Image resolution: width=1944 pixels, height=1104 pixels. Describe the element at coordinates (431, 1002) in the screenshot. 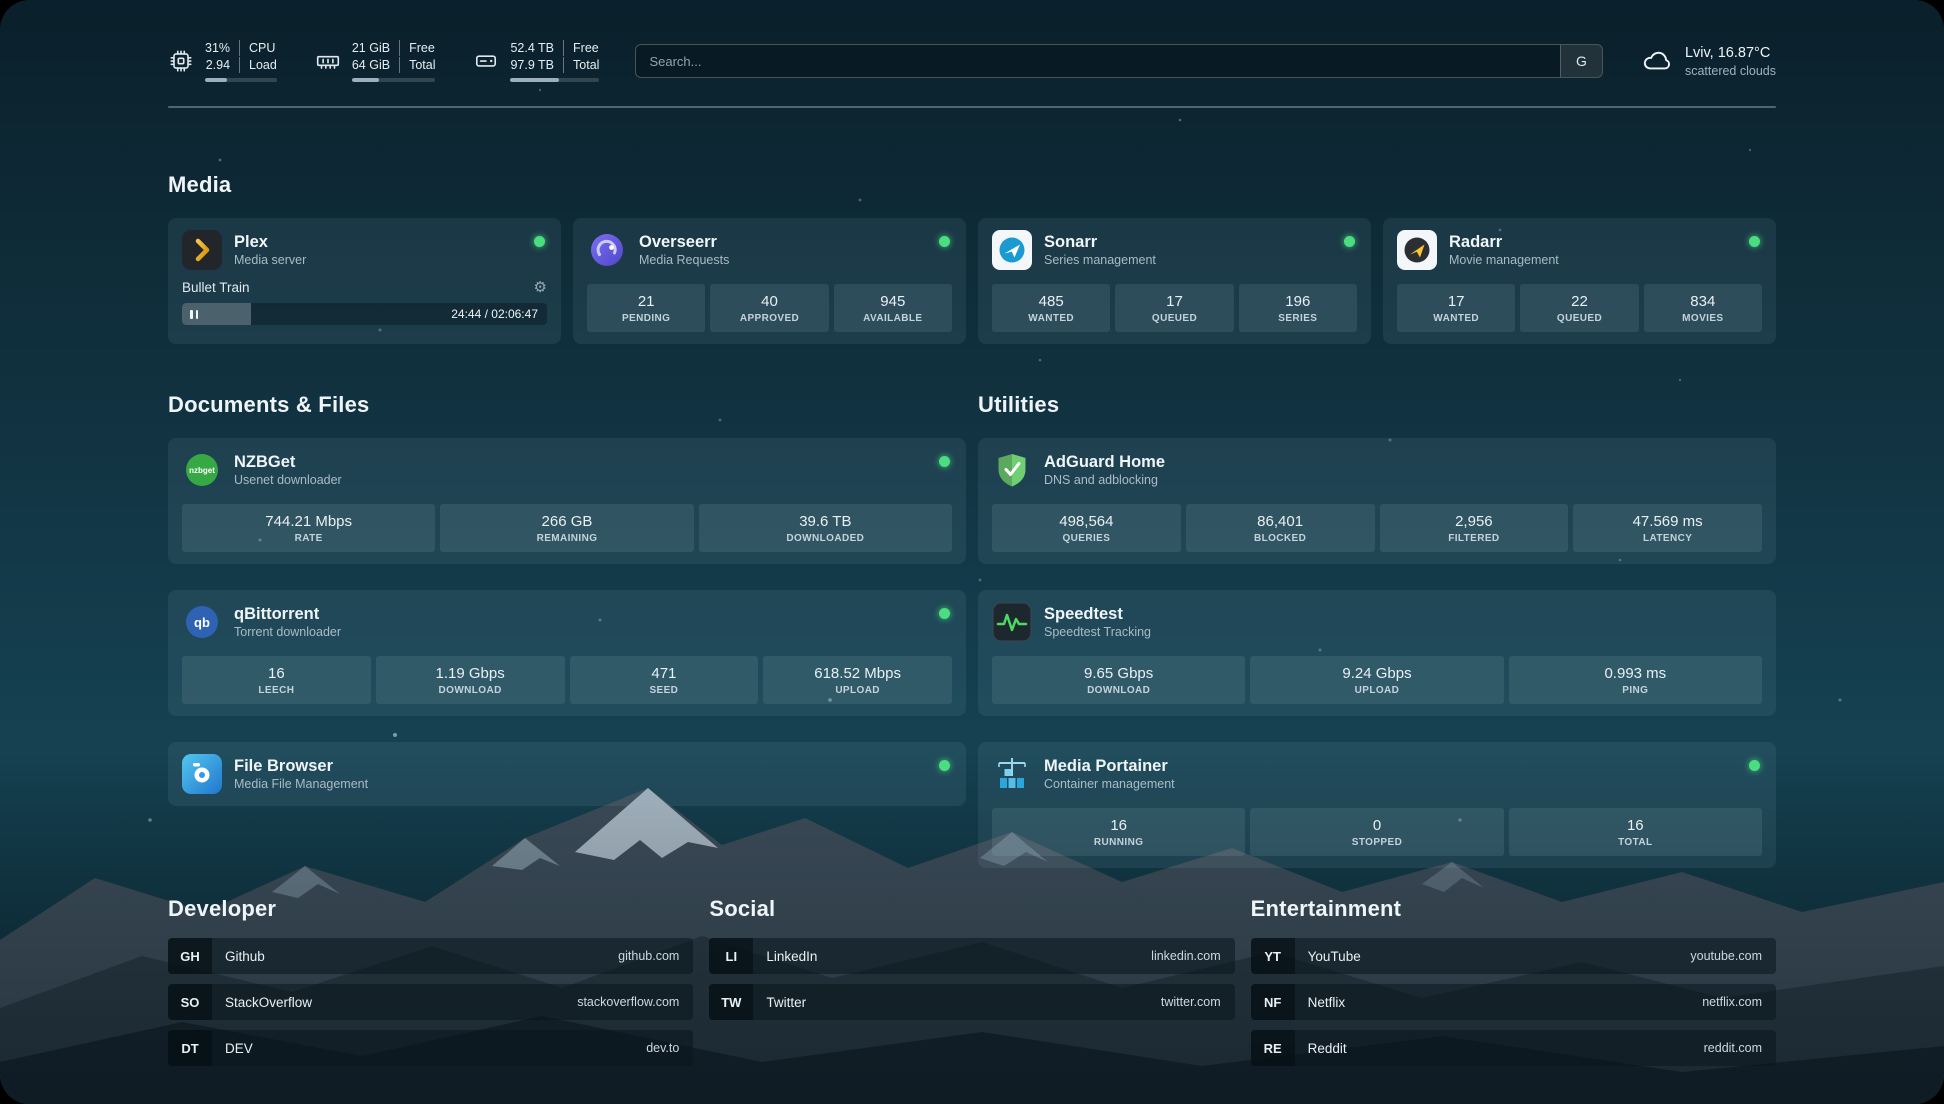

I see `bookmark-item: SO StackOverflow stackoverflow.com` at that location.